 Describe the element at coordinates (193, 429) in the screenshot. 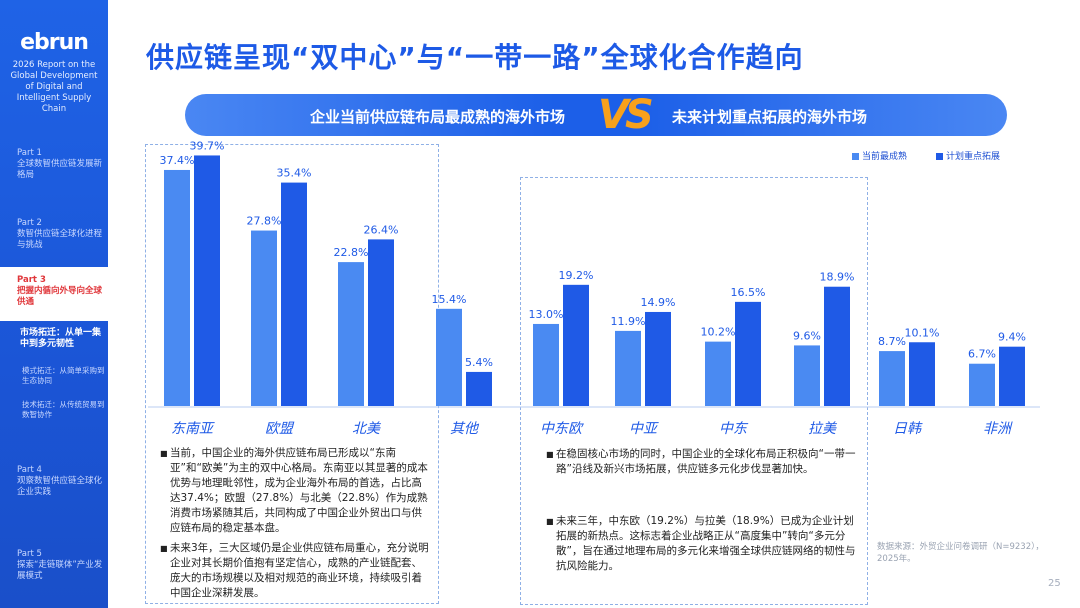

I see `category-label-0: 东南亚` at that location.